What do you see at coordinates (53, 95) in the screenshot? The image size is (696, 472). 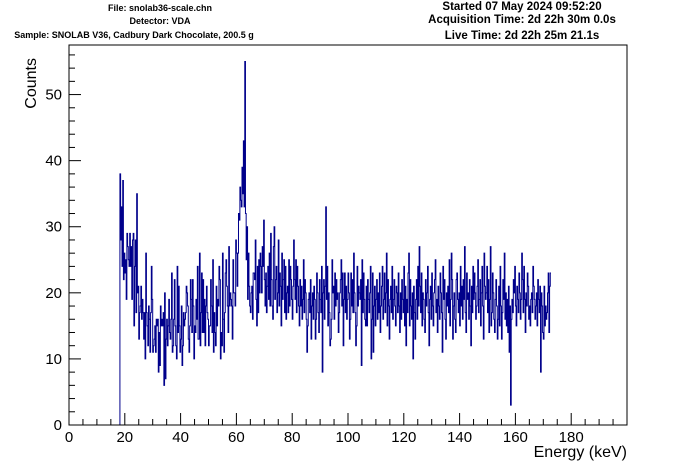 I see `y-tick-label: 50` at bounding box center [53, 95].